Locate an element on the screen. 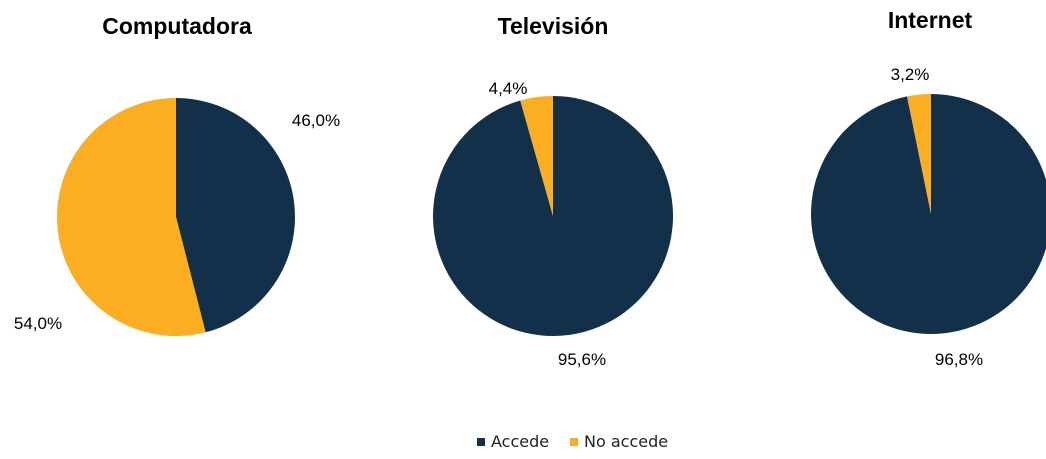 The height and width of the screenshot is (459, 1046). data-label-television-accede: 95,6% is located at coordinates (582, 359).